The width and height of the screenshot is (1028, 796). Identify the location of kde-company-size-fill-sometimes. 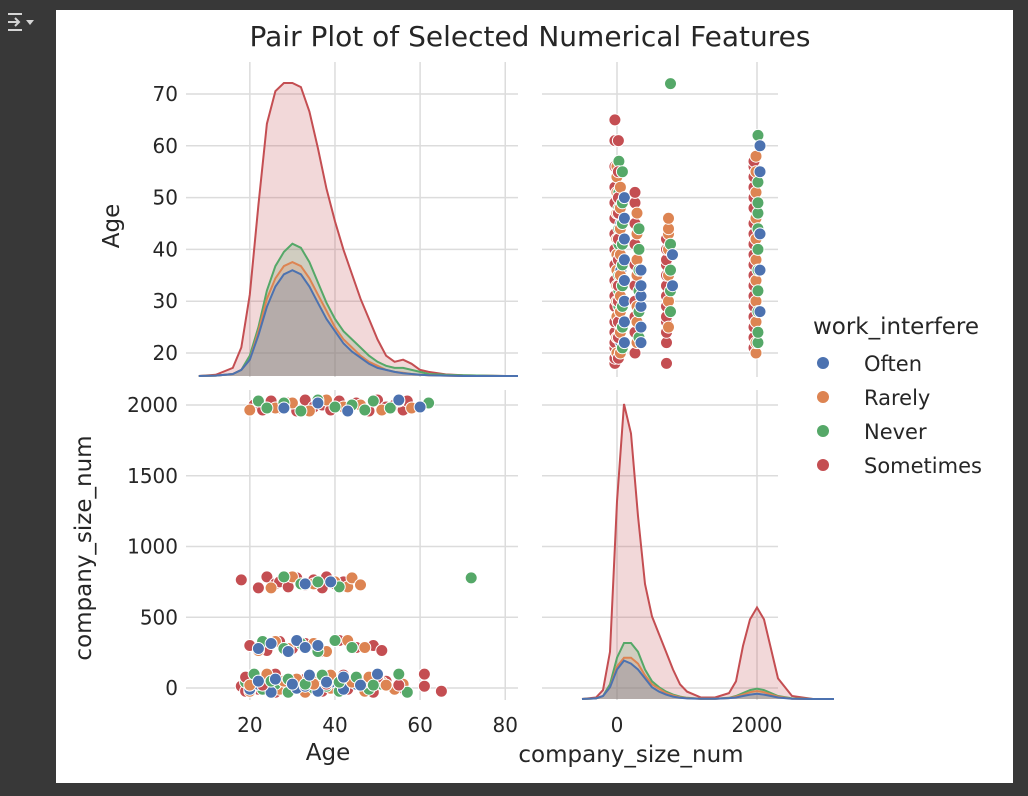
(708, 551).